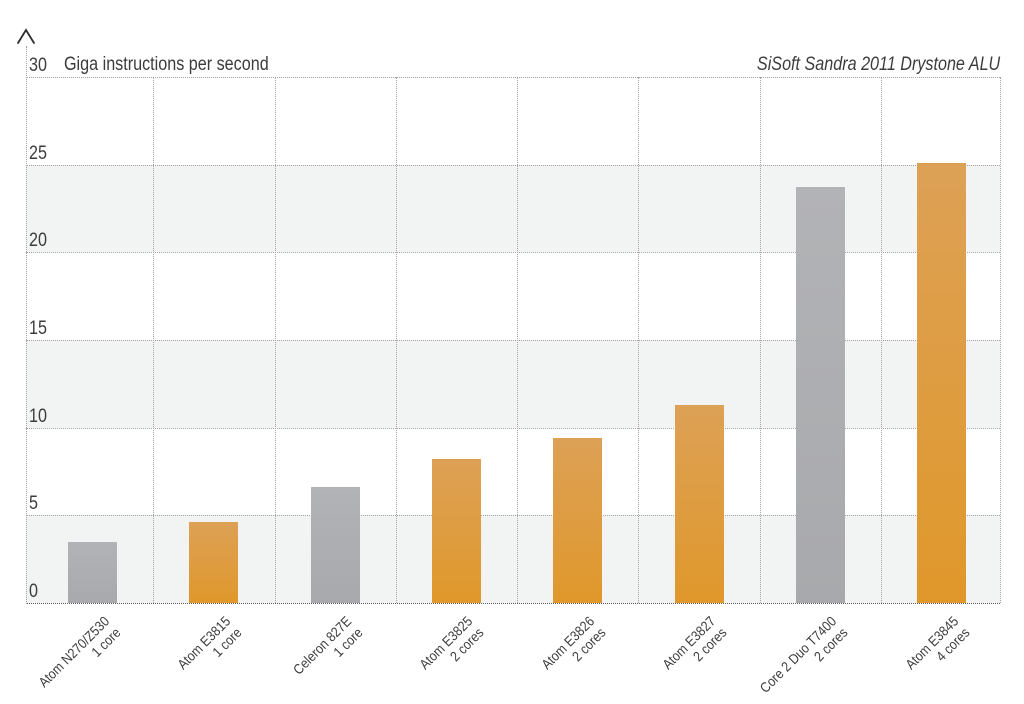 The width and height of the screenshot is (1024, 704). I want to click on y-axis-line, so click(26, 325).